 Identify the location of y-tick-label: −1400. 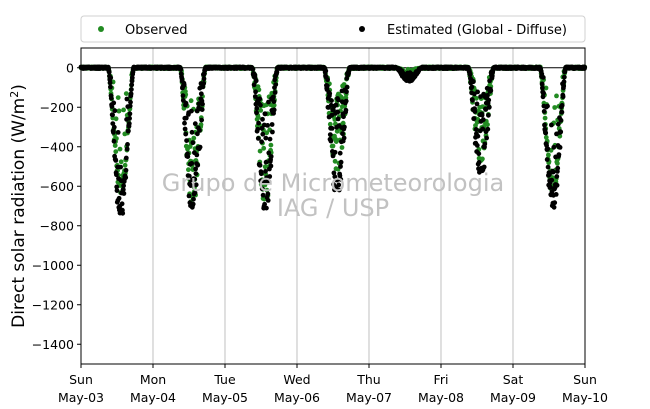
(53, 344).